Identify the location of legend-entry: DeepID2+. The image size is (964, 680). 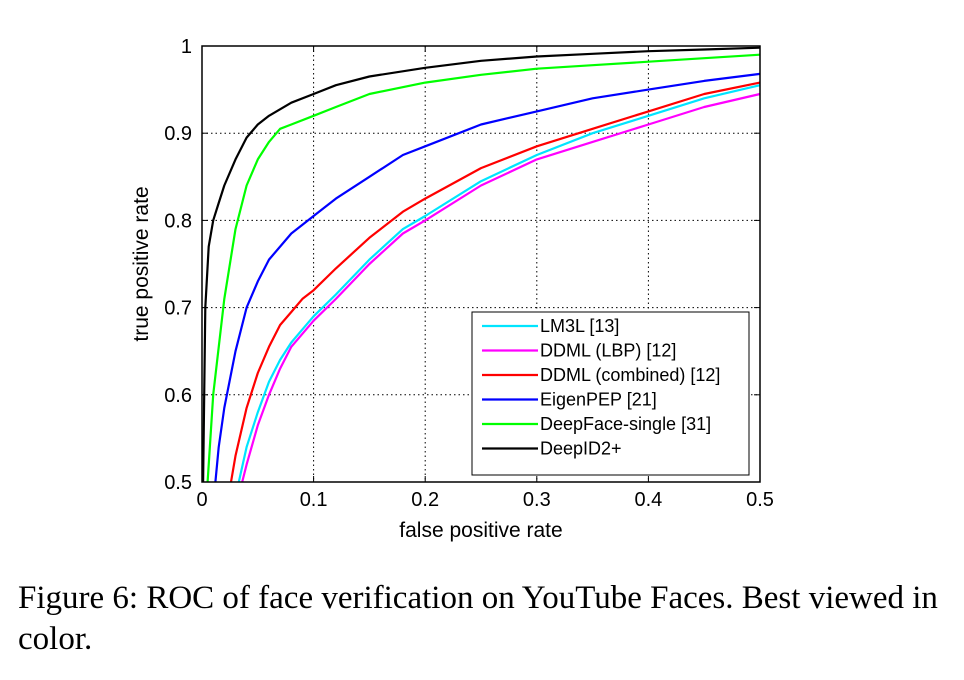
(581, 449).